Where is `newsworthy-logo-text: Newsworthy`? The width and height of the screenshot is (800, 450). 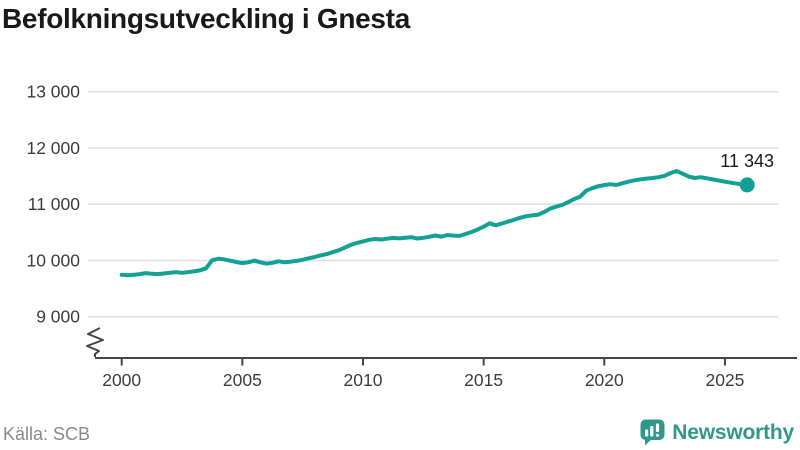
newsworthy-logo-text: Newsworthy is located at coordinates (733, 432).